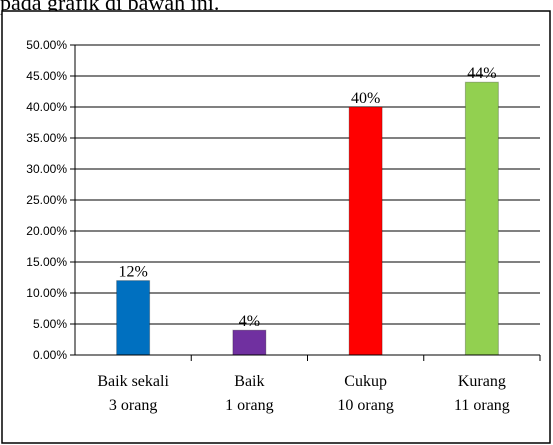 The height and width of the screenshot is (445, 553). What do you see at coordinates (50, 324) in the screenshot?
I see `y-tick-label: 5.00%` at bounding box center [50, 324].